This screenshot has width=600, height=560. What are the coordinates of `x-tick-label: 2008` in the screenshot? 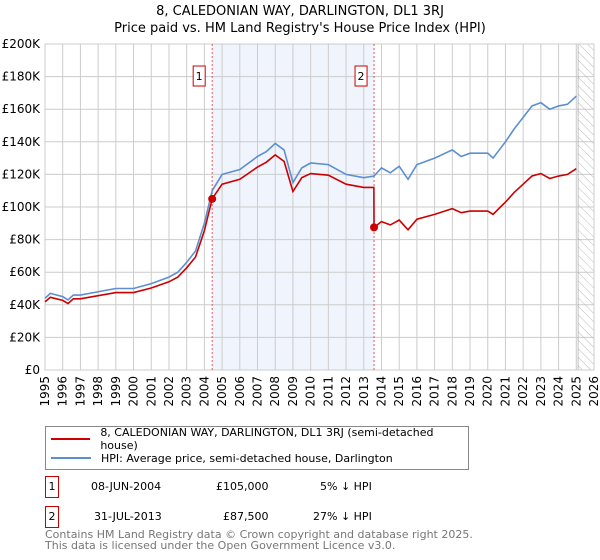 It's located at (275, 391).